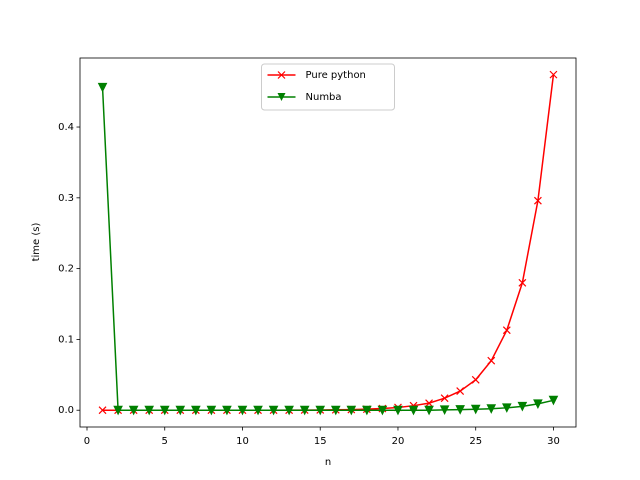 The height and width of the screenshot is (480, 640). What do you see at coordinates (475, 441) in the screenshot?
I see `x-tick-label: 25` at bounding box center [475, 441].